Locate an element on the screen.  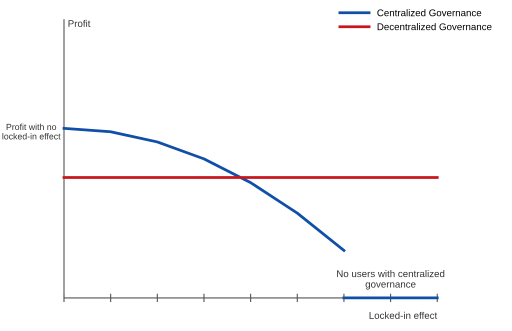
legend-label: Centralized Governance is located at coordinates (429, 12).